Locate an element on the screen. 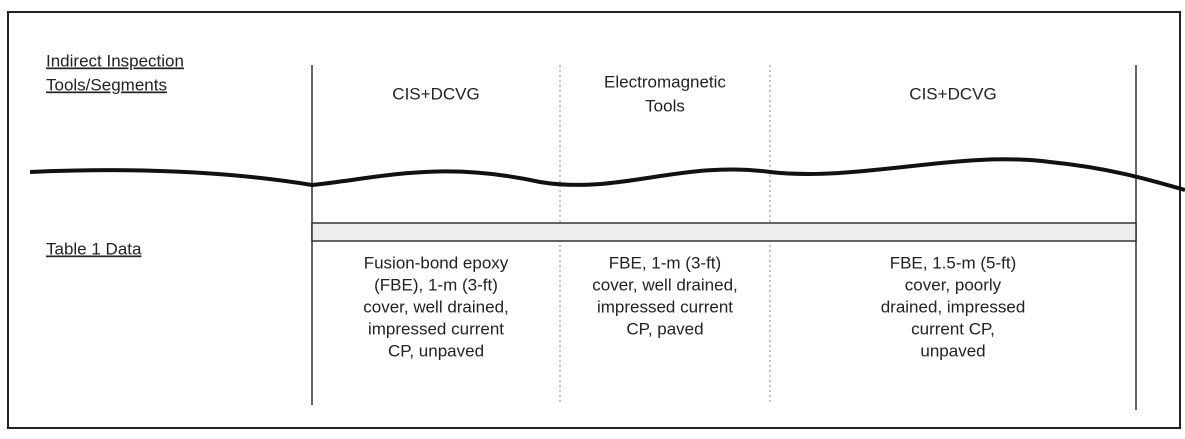 This screenshot has height=439, width=1185. header: Indirect Inspection is located at coordinates (115, 60).